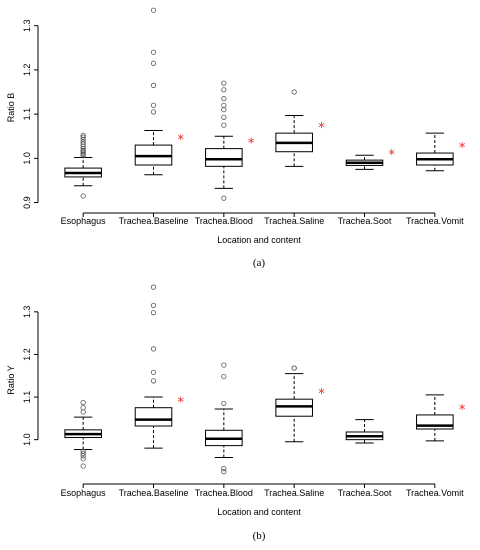 The width and height of the screenshot is (480, 550). Describe the element at coordinates (224, 430) in the screenshot. I see `box-trachea-blood: Trachea.Blood` at that location.